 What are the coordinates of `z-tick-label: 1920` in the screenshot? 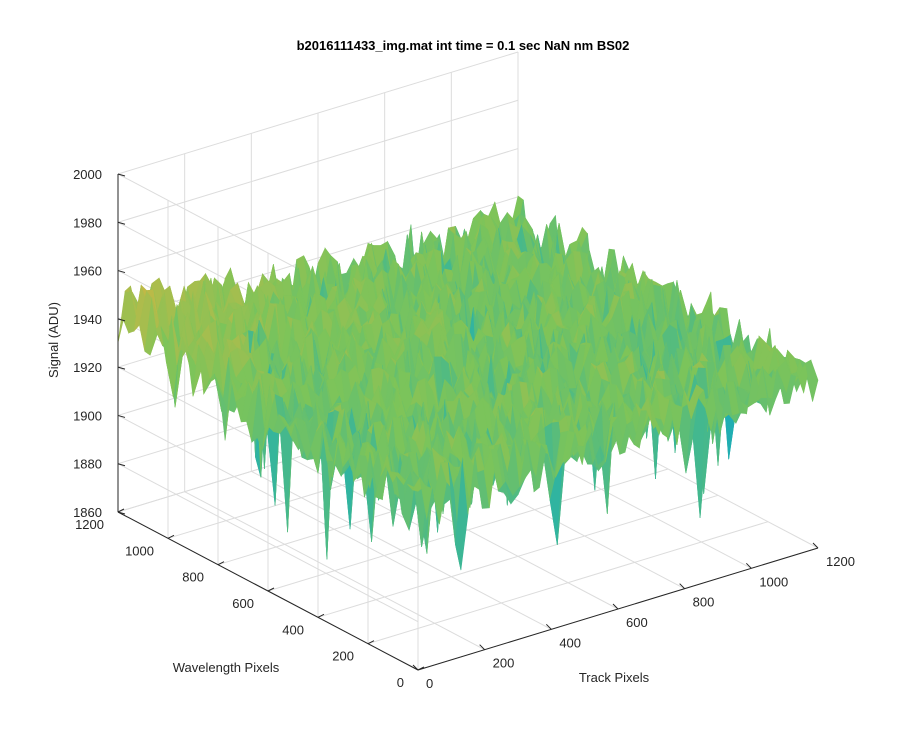 It's located at (87, 367).